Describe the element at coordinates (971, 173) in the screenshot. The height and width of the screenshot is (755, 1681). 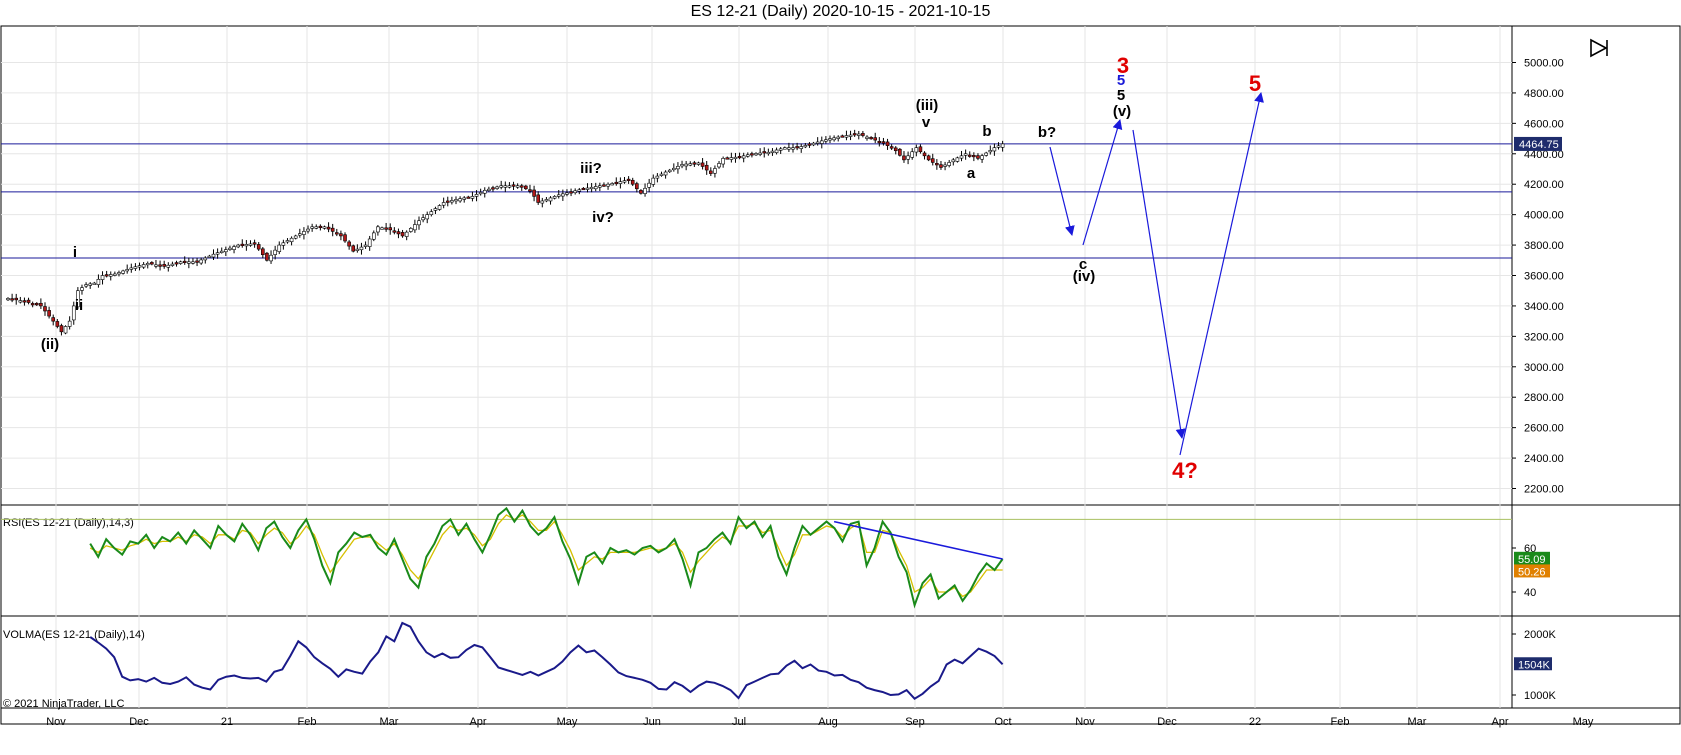
I see `wave-label: a` at that location.